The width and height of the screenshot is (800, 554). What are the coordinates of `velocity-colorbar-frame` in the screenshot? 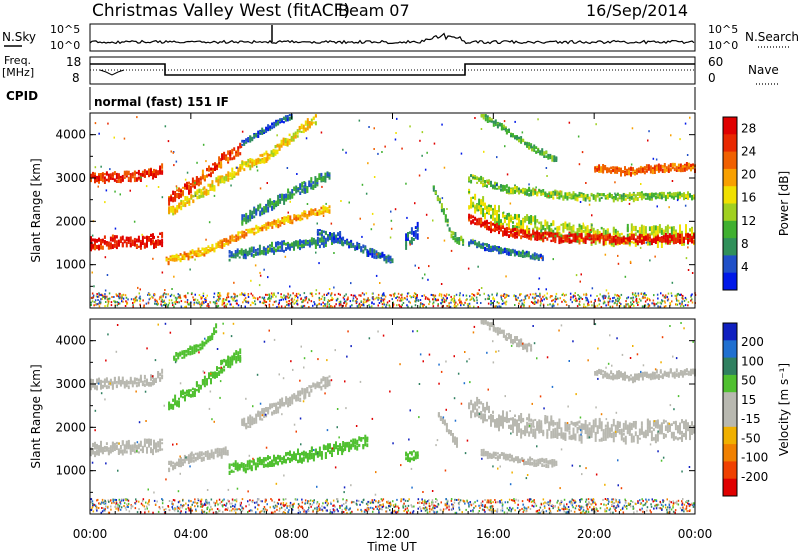 It's located at (730, 409).